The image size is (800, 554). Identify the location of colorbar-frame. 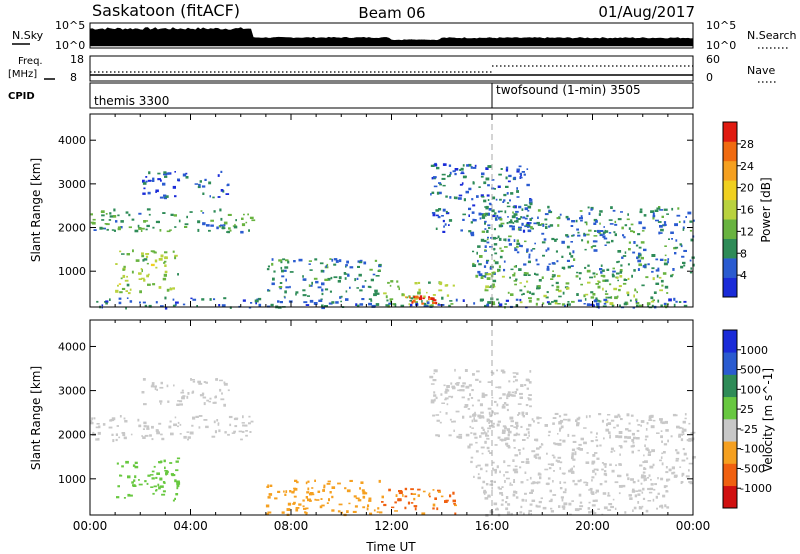
(730, 419).